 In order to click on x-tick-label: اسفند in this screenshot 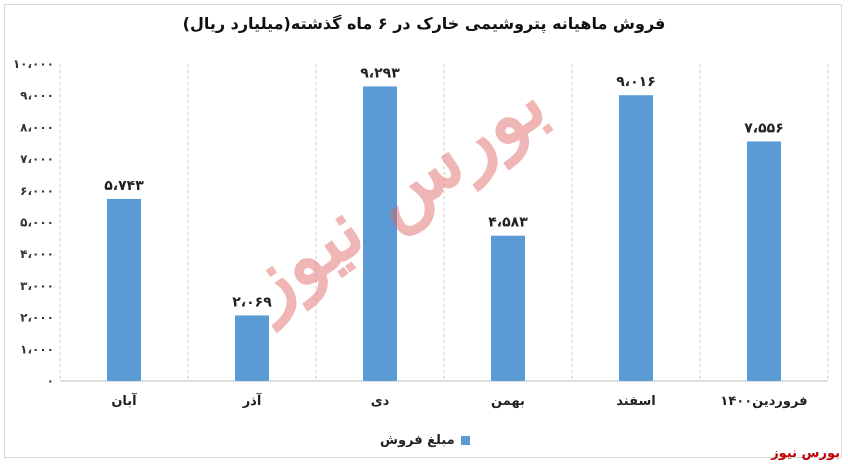, I will do `click(635, 401)`.